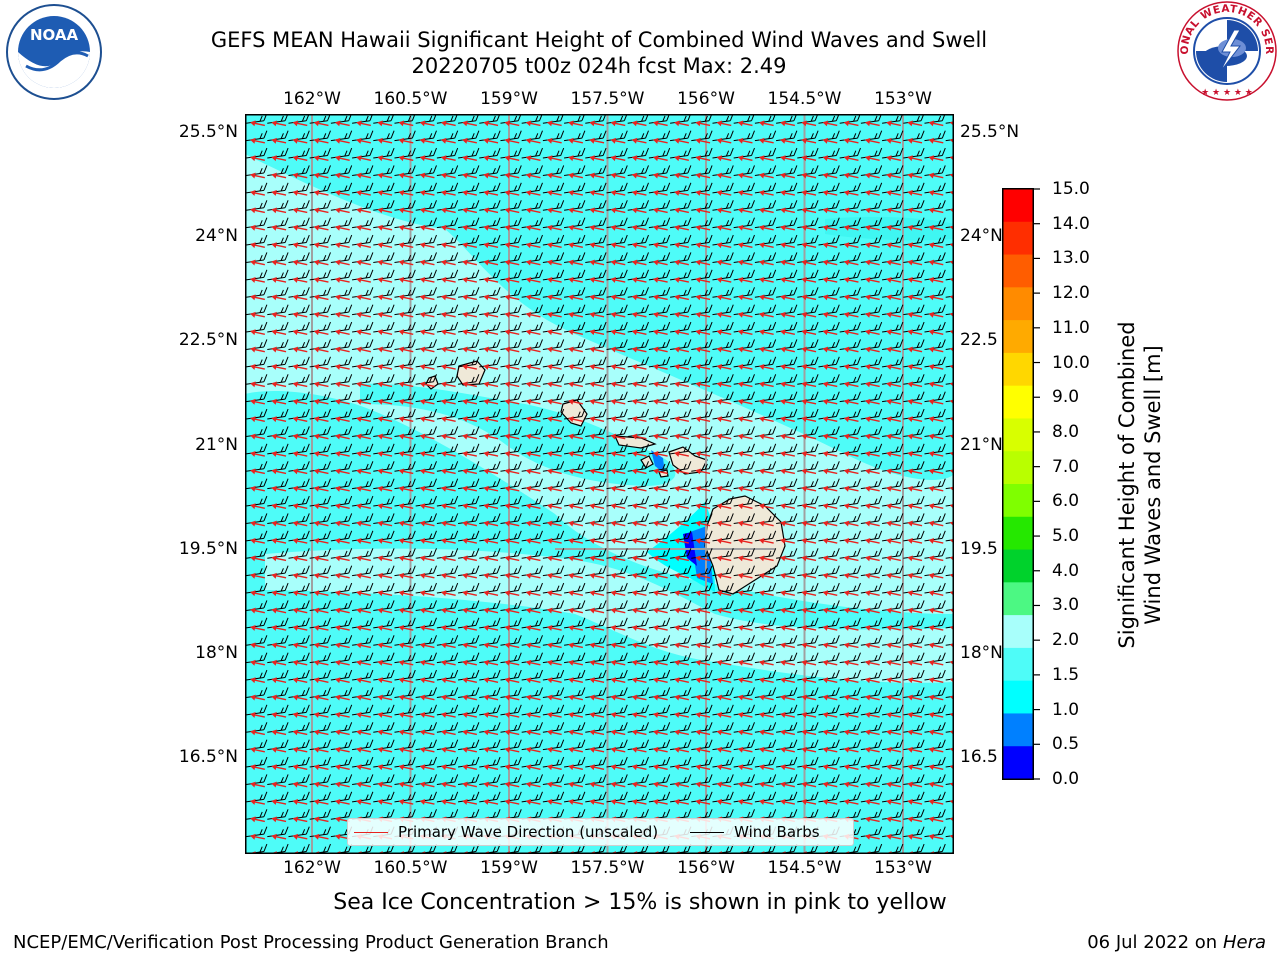  What do you see at coordinates (607, 99) in the screenshot?
I see `lon-tick-top: 157.5°W` at bounding box center [607, 99].